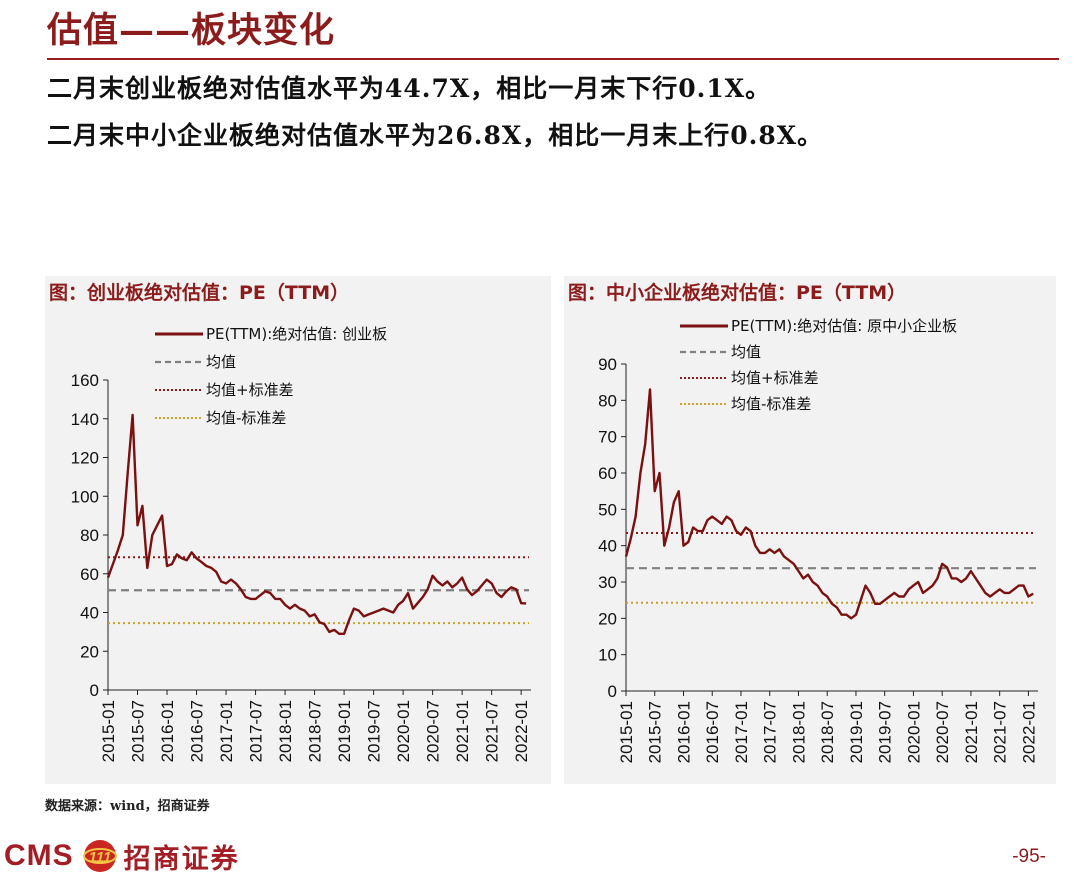  I want to click on logo-latin-text: CMS, so click(39, 855).